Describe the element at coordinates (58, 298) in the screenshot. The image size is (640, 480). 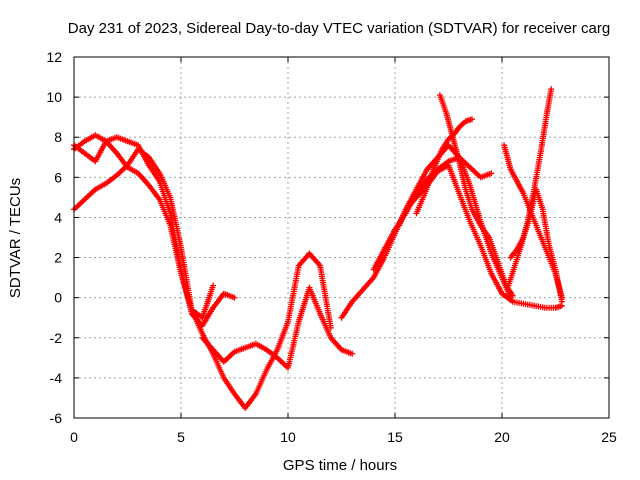
I see `y-tick-label: 0` at that location.